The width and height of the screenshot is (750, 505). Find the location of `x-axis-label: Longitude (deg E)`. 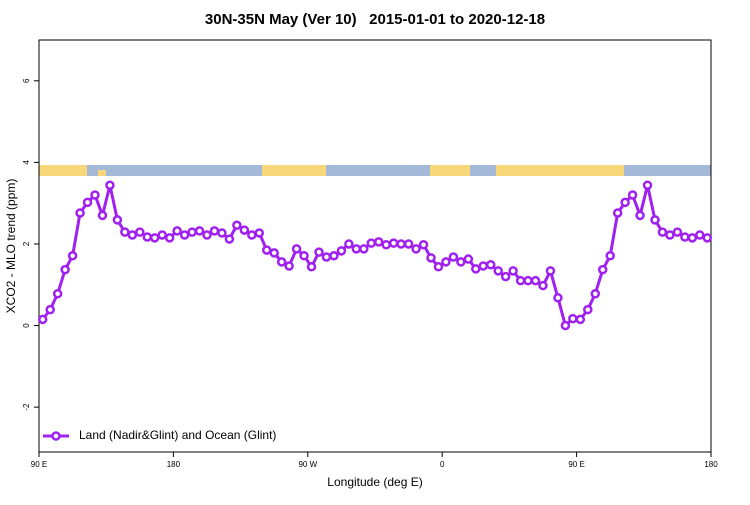

x-axis-label: Longitude (deg E) is located at coordinates (374, 482).